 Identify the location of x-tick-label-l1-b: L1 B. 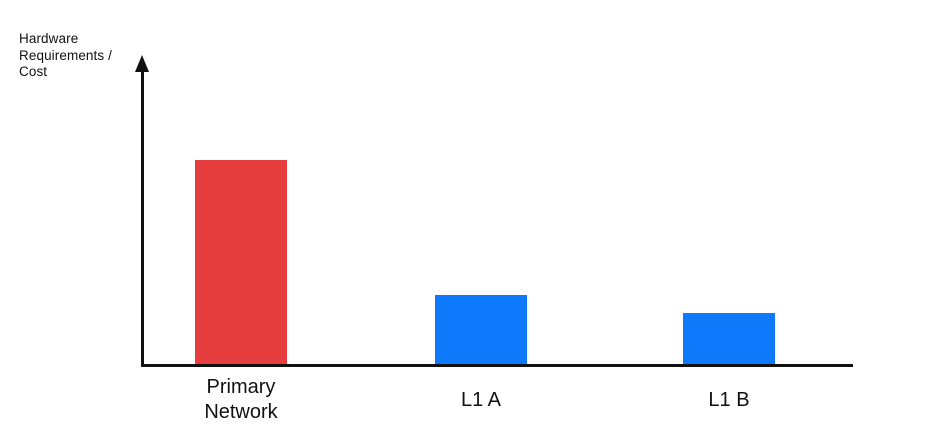
(729, 399).